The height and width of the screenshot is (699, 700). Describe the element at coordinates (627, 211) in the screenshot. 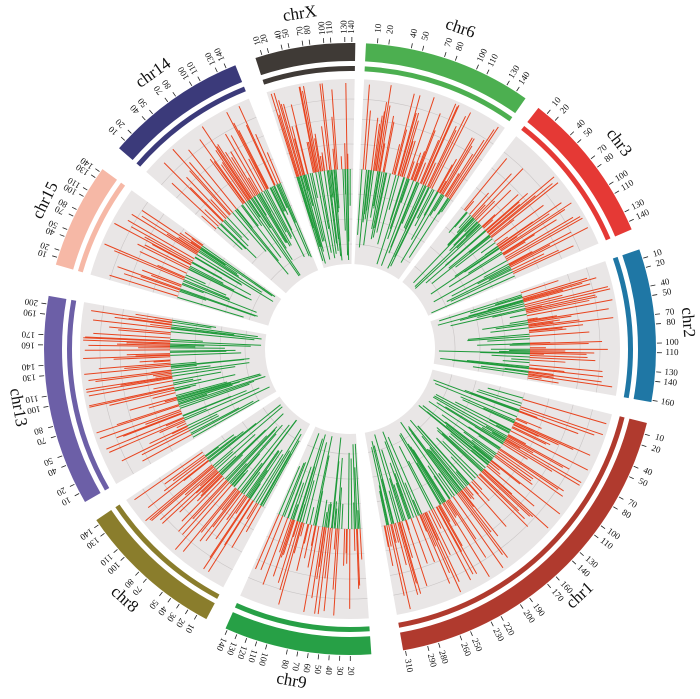

I see `tick-chr3` at that location.